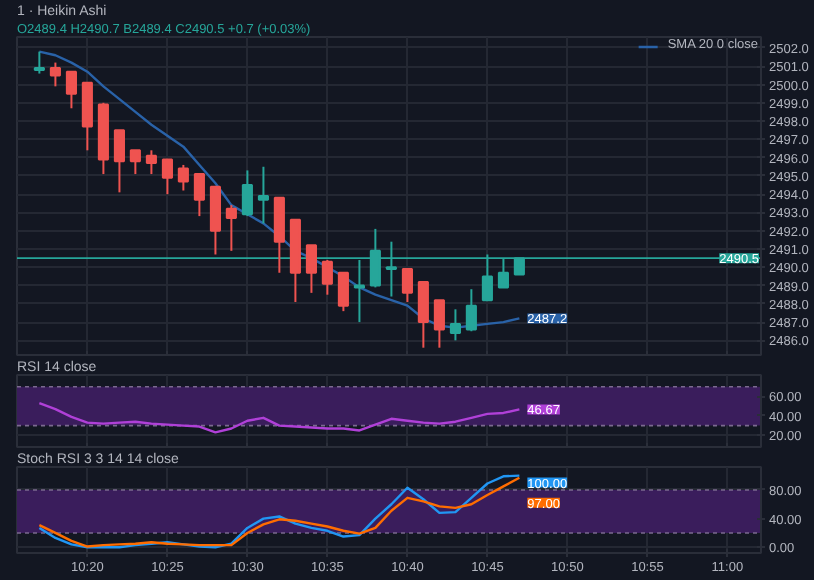 The height and width of the screenshot is (580, 814). What do you see at coordinates (279, 418) in the screenshot?
I see `line-series` at bounding box center [279, 418].